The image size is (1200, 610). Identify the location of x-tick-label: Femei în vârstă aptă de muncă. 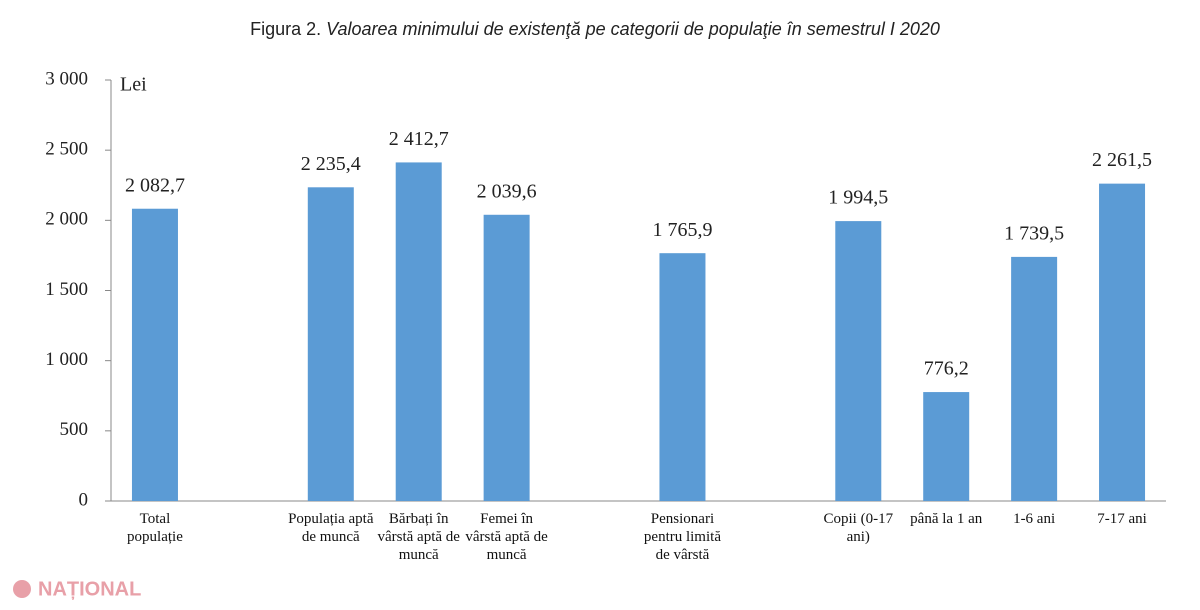
(506, 537).